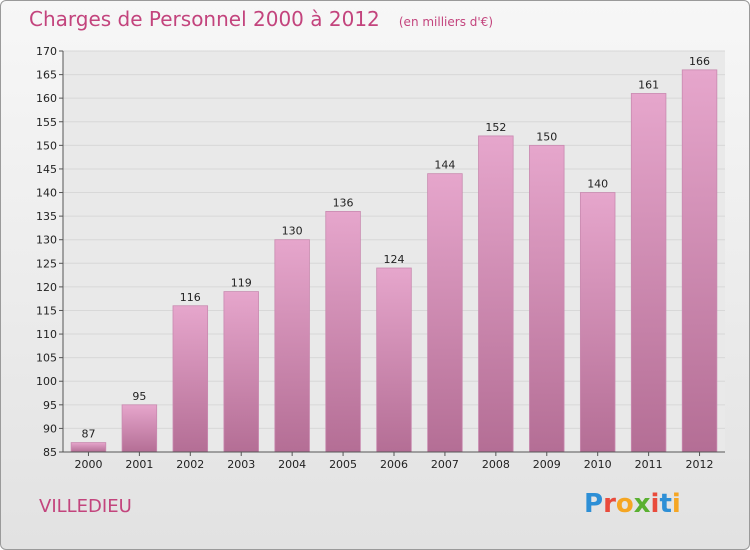 This screenshot has width=750, height=550. What do you see at coordinates (632, 504) in the screenshot?
I see `proxiti-logo: Proxiti` at bounding box center [632, 504].